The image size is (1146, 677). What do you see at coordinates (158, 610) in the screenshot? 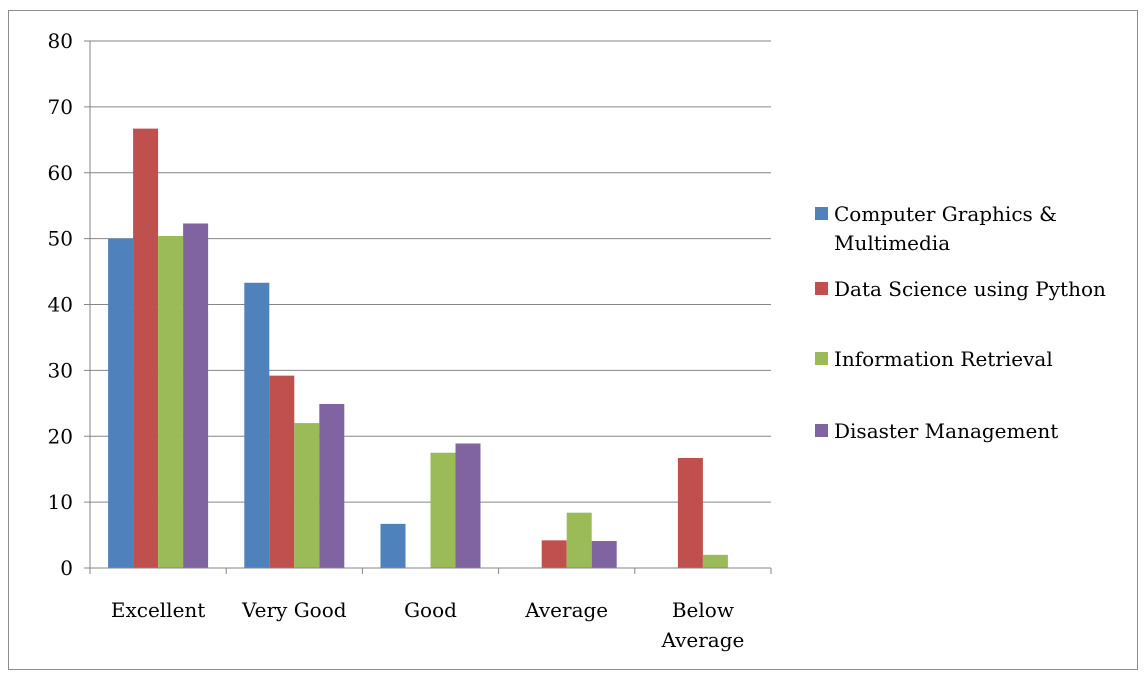
I see `x-tick-label: Excellent` at bounding box center [158, 610].